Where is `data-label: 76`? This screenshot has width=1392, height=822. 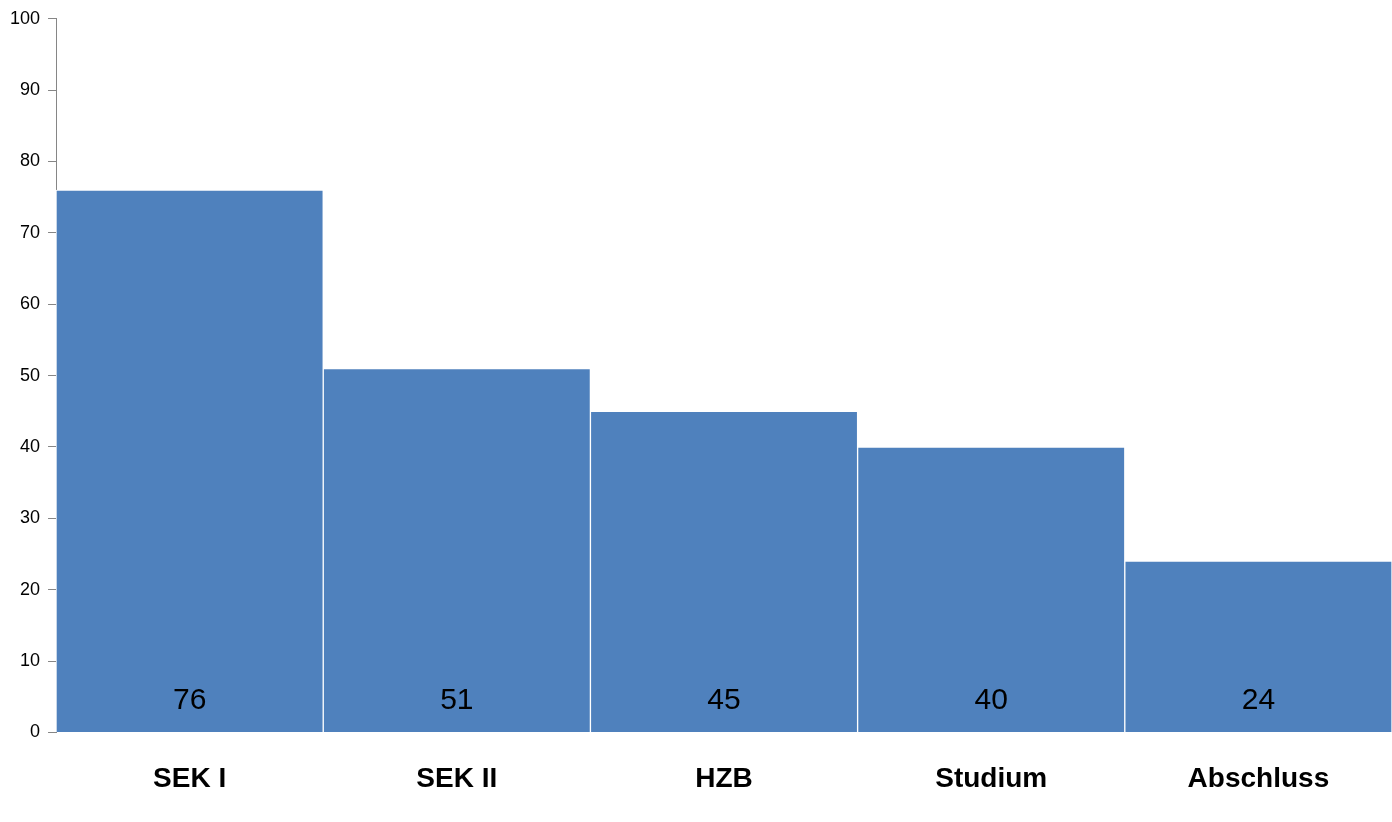 data-label: 76 is located at coordinates (189, 698).